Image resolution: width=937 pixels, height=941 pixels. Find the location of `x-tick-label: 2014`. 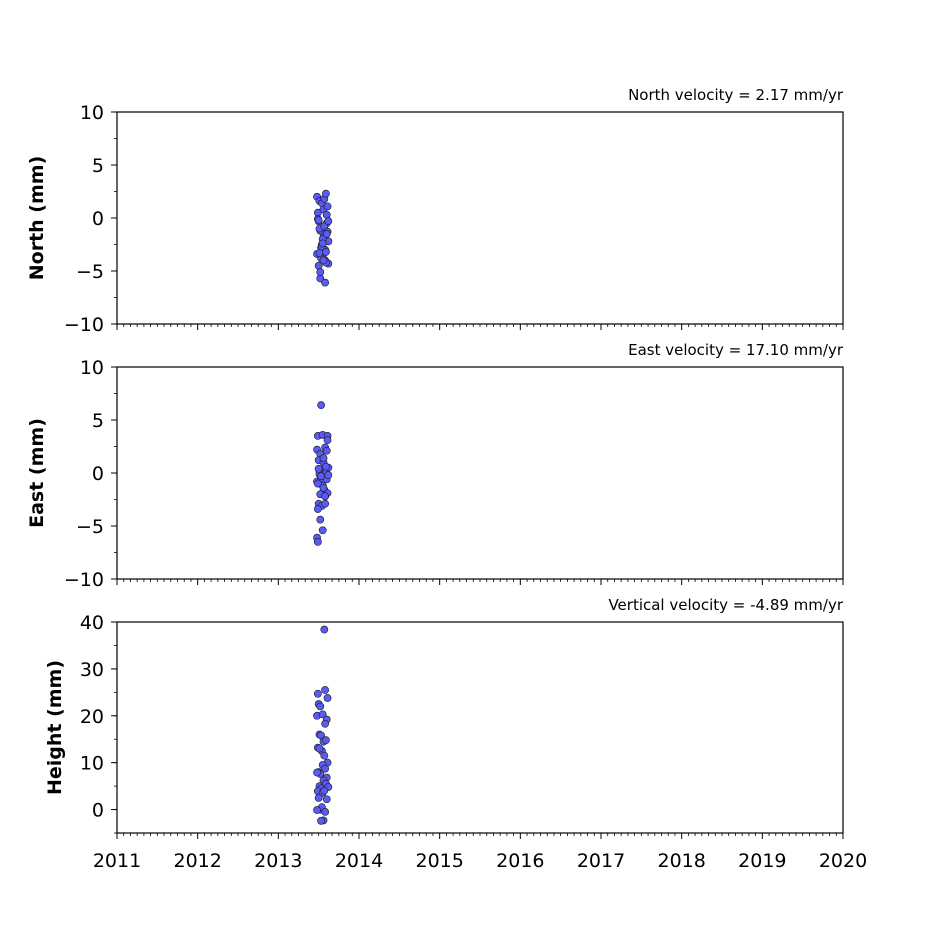

x-tick-label: 2014 is located at coordinates (359, 861).